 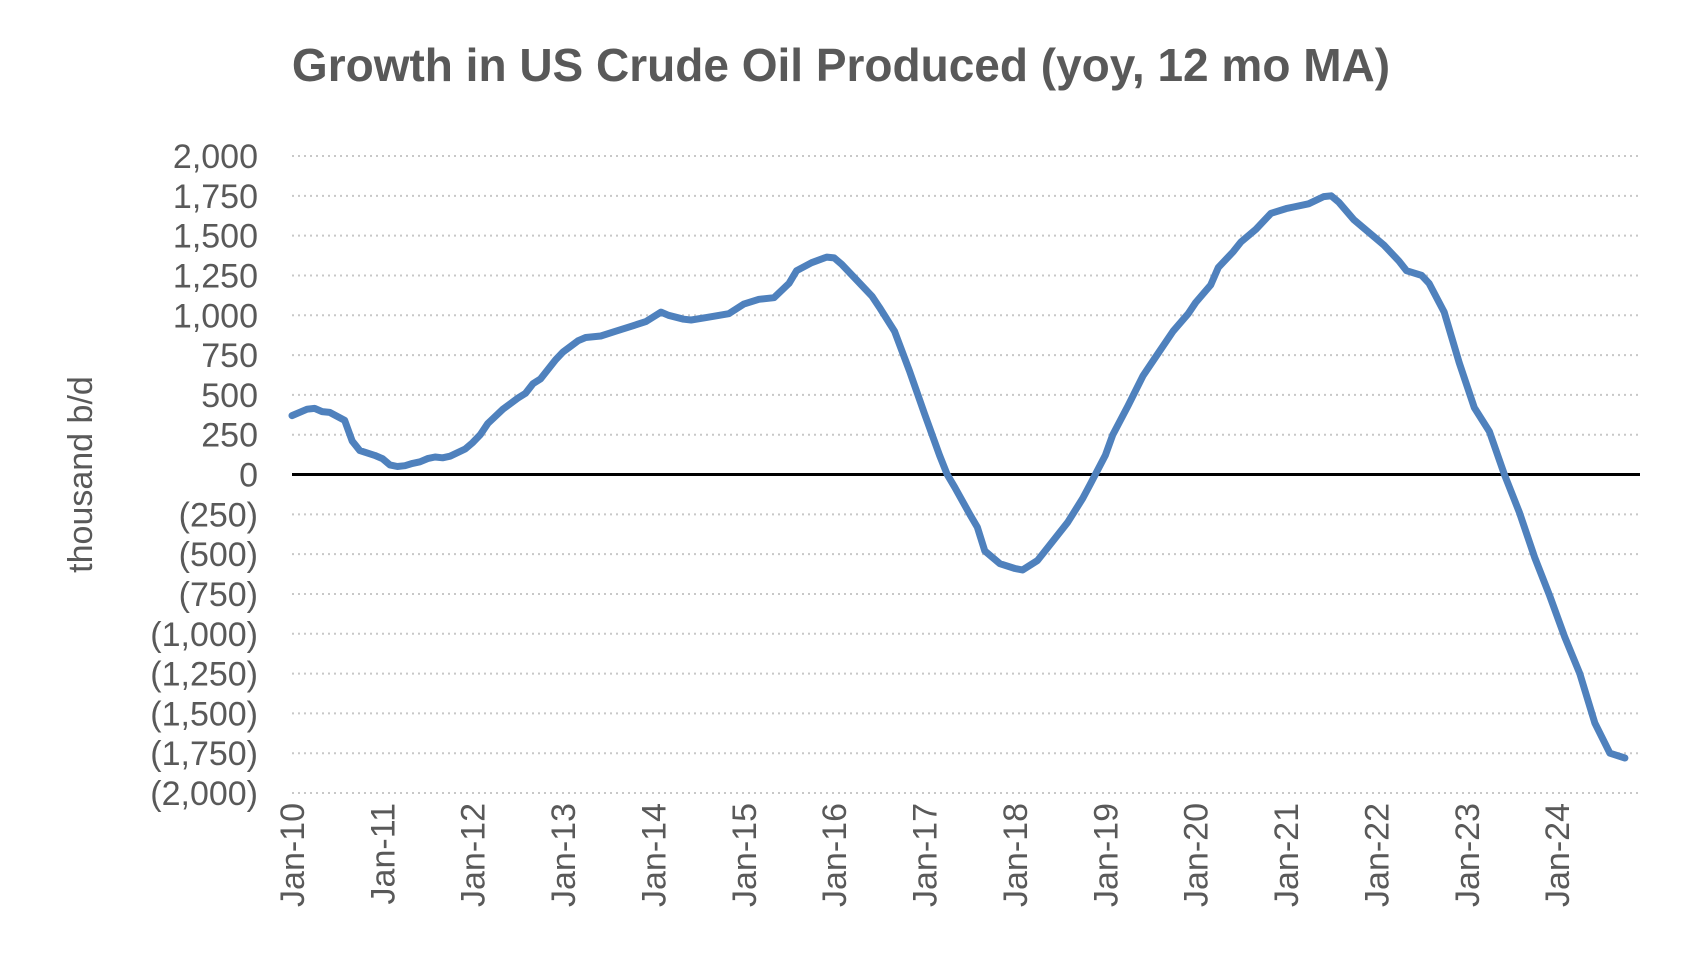 What do you see at coordinates (204, 635) in the screenshot?
I see `y-tick-label: (1,000)` at bounding box center [204, 635].